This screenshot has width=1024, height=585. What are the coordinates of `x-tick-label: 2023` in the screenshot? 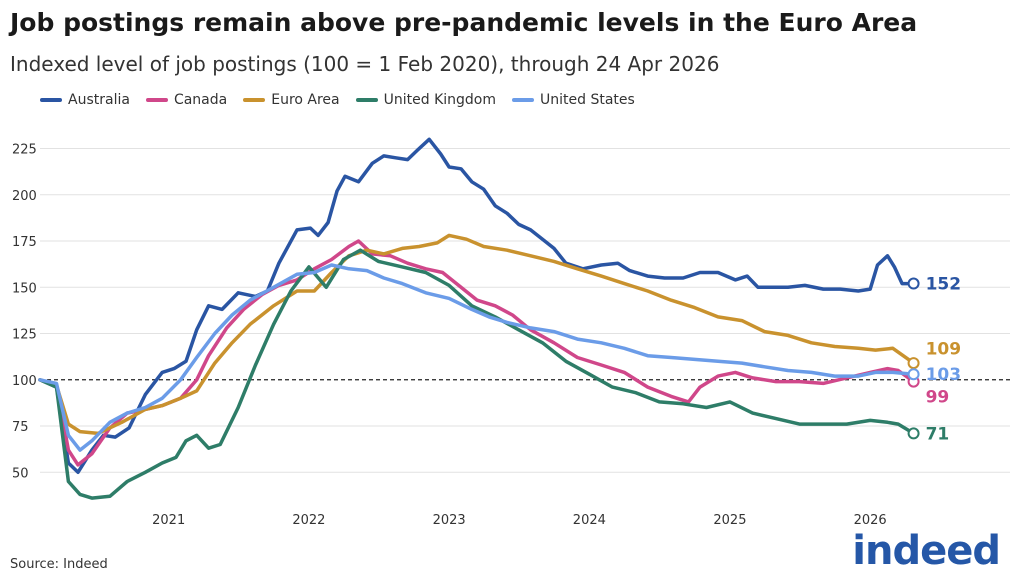 It's located at (449, 520).